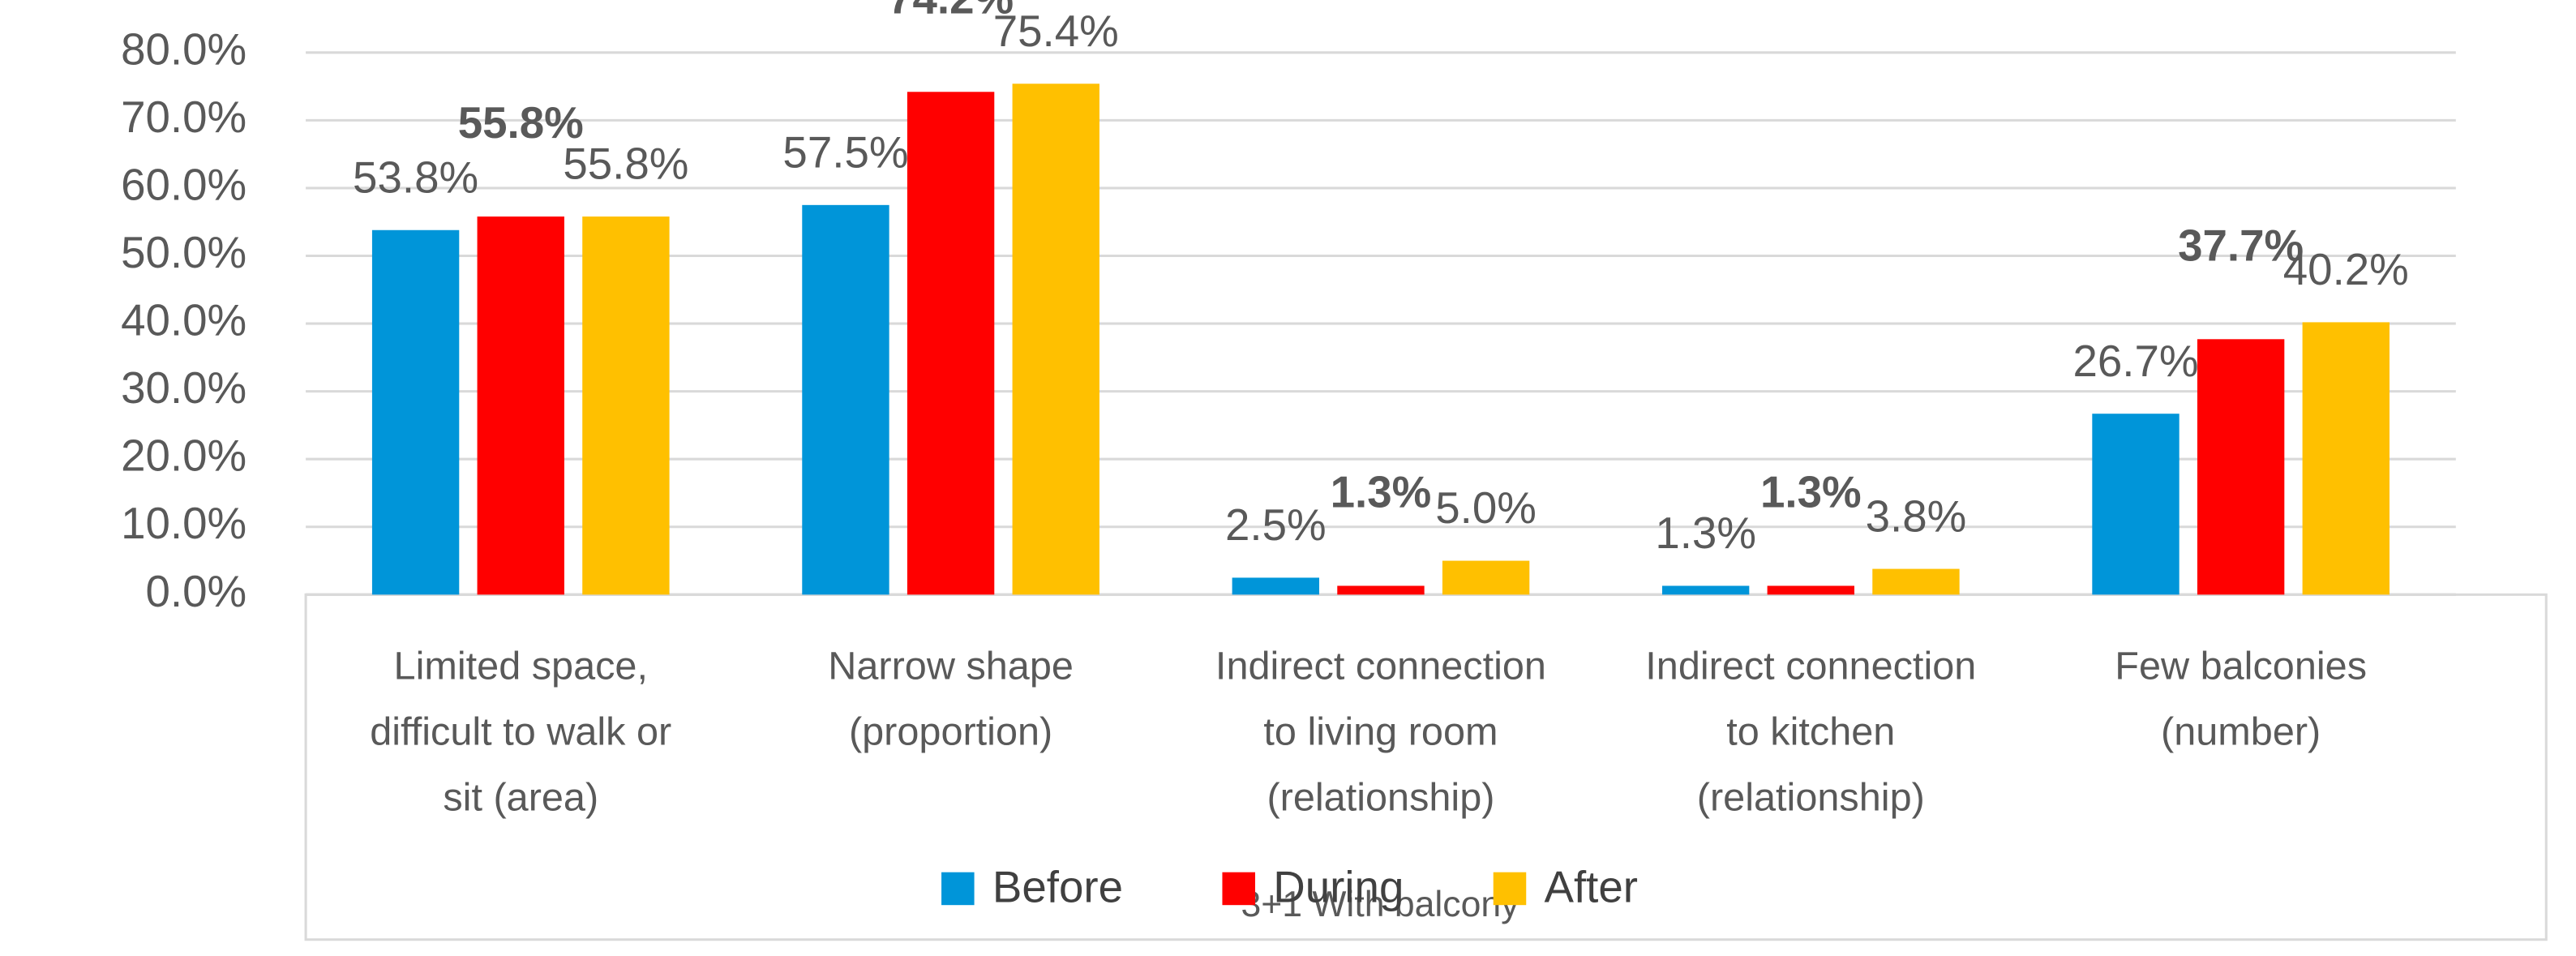 The width and height of the screenshot is (2576, 956). What do you see at coordinates (183, 523) in the screenshot?
I see `y-tick-label: 10.0%` at bounding box center [183, 523].